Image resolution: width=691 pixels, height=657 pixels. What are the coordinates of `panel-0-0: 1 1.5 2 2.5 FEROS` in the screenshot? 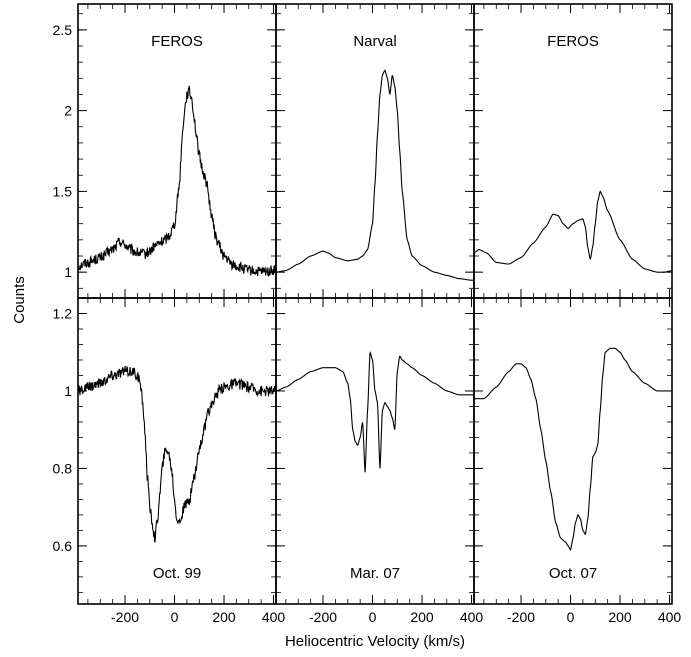 It's located at (165, 151).